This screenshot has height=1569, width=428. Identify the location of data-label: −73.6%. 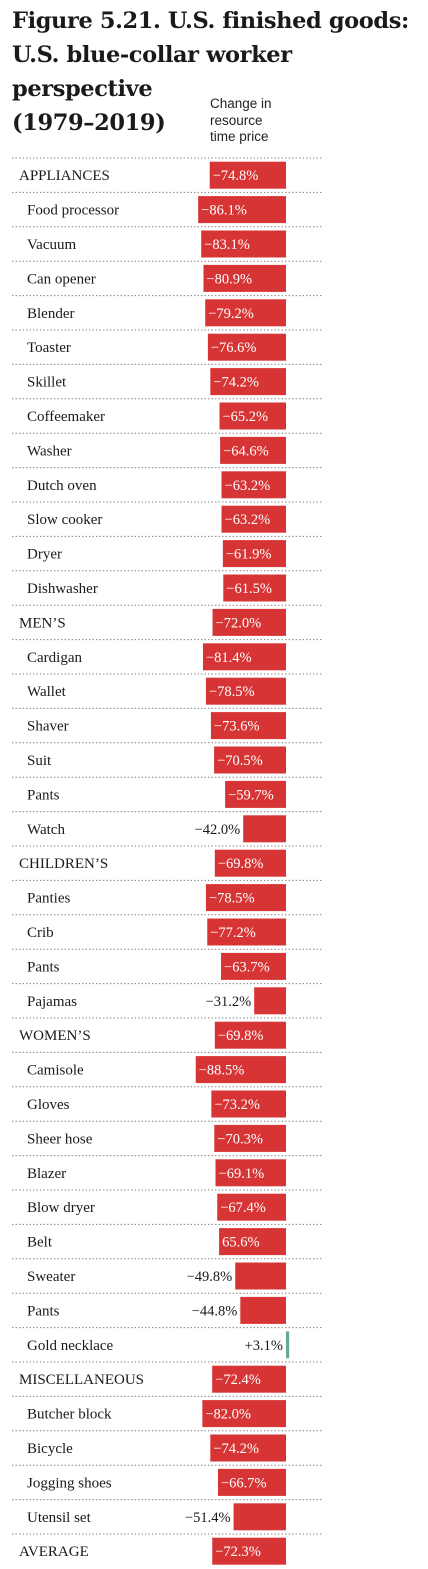
(237, 727).